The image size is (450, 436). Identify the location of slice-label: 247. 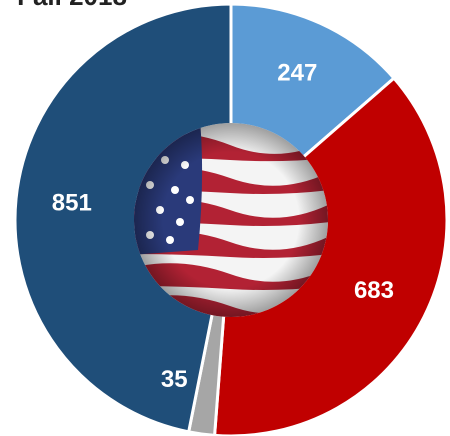
(297, 73).